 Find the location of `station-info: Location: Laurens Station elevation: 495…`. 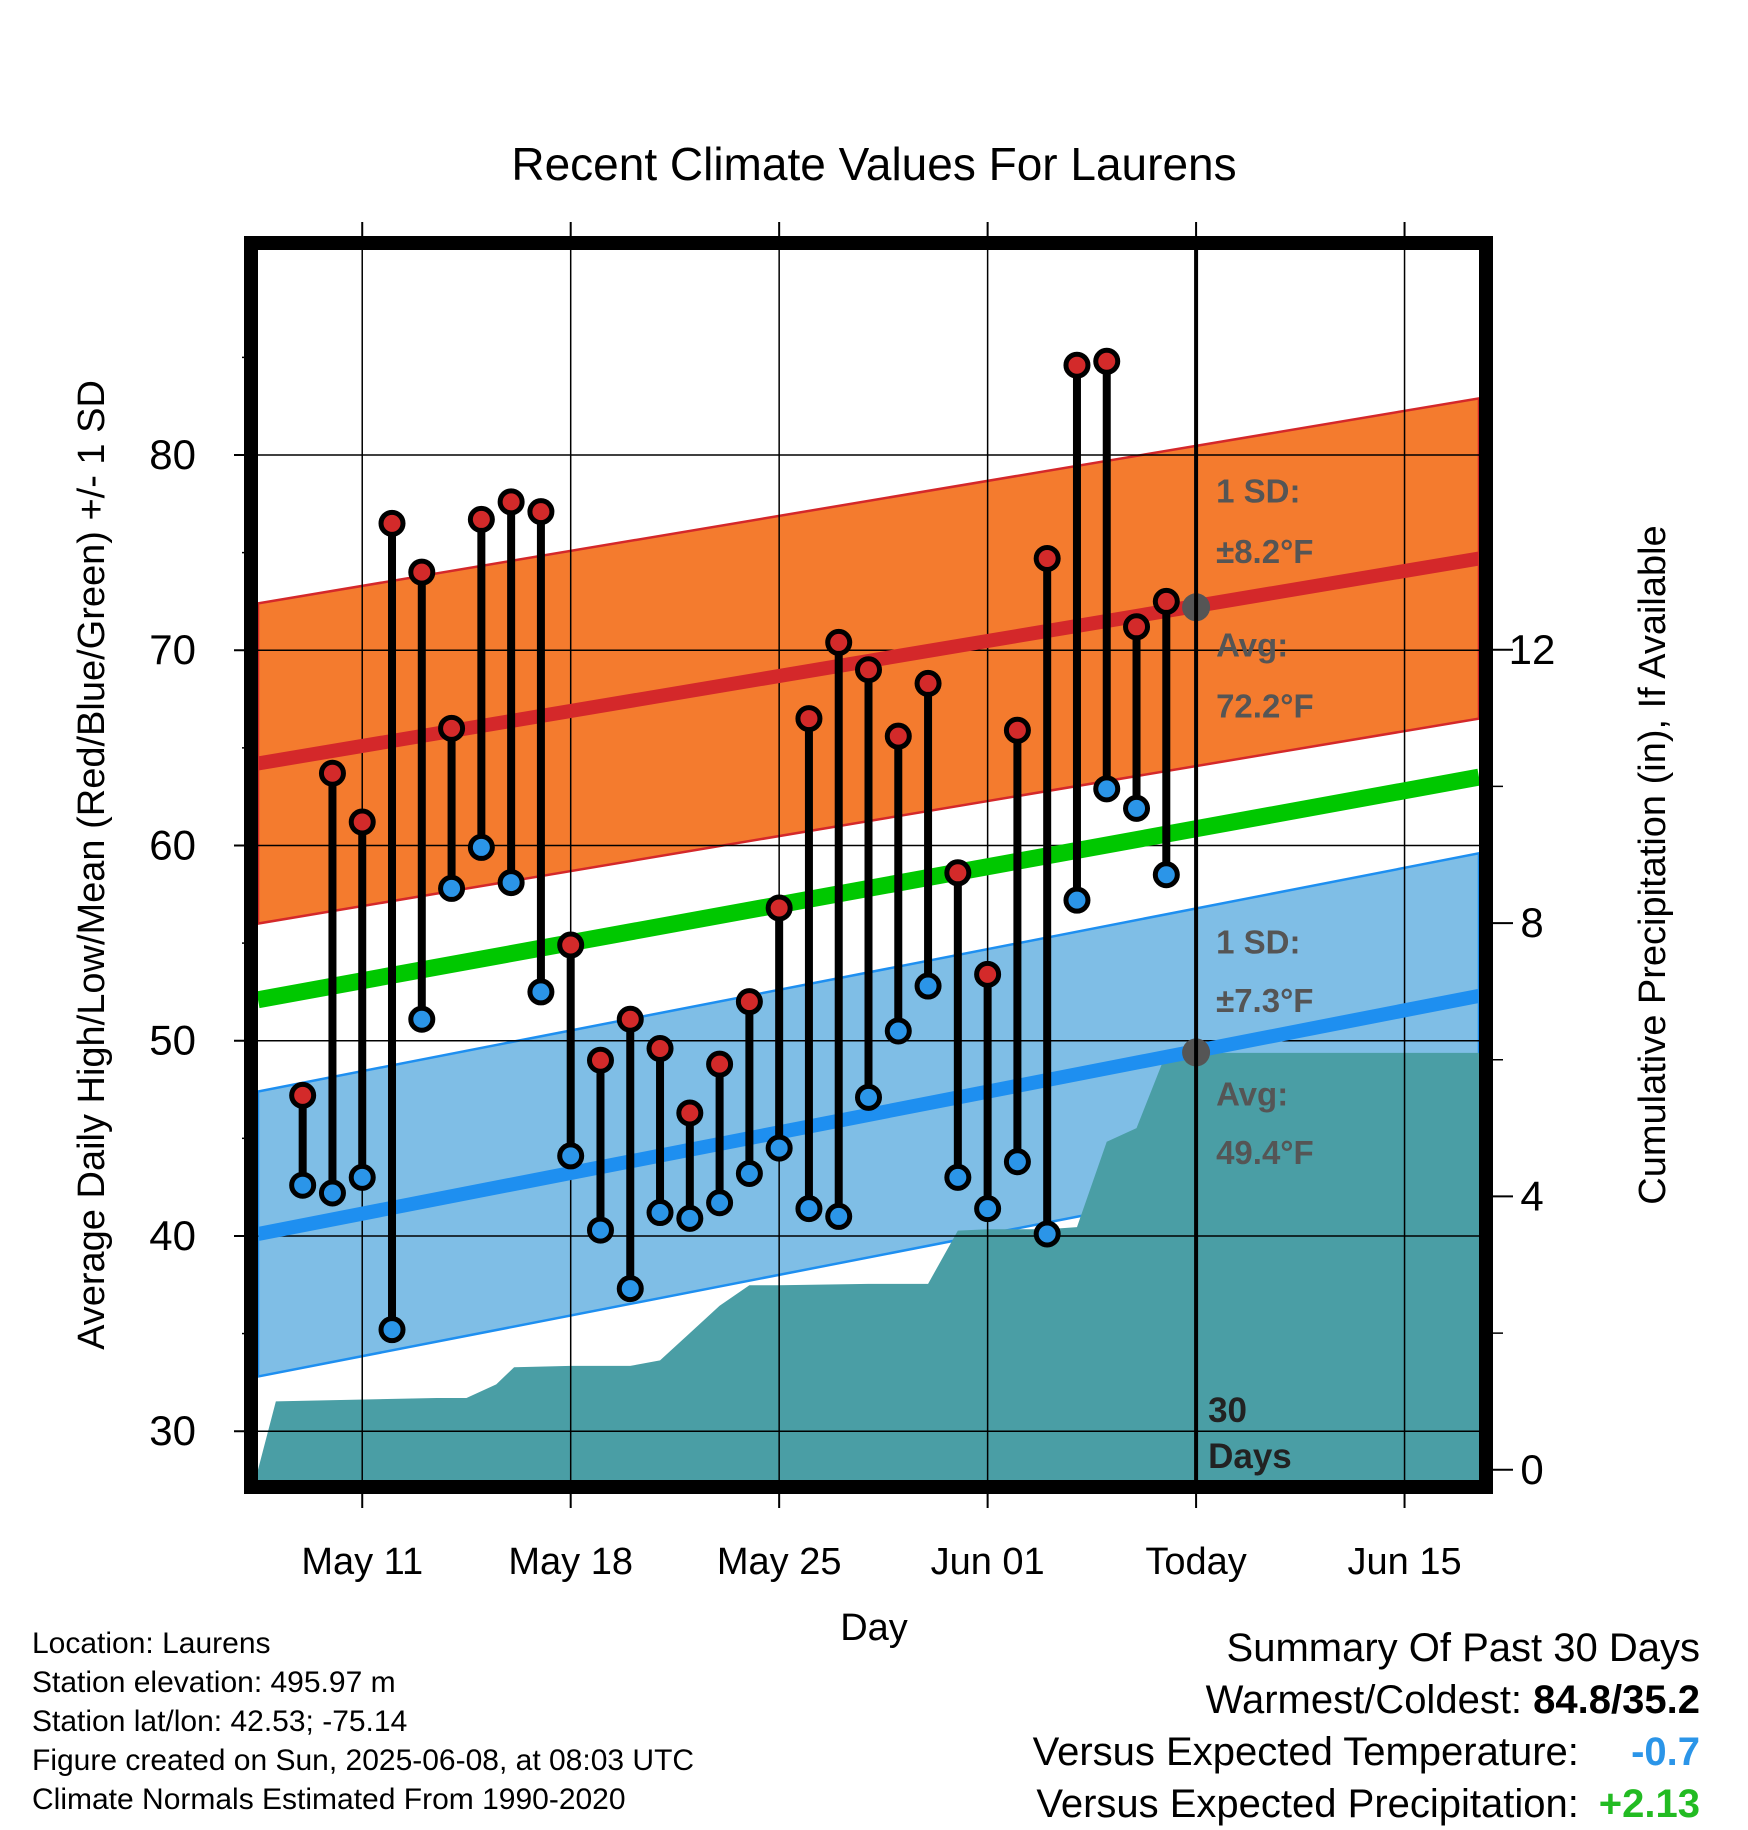

station-info: Location: Laurens Station elevation: 495… is located at coordinates (363, 1721).